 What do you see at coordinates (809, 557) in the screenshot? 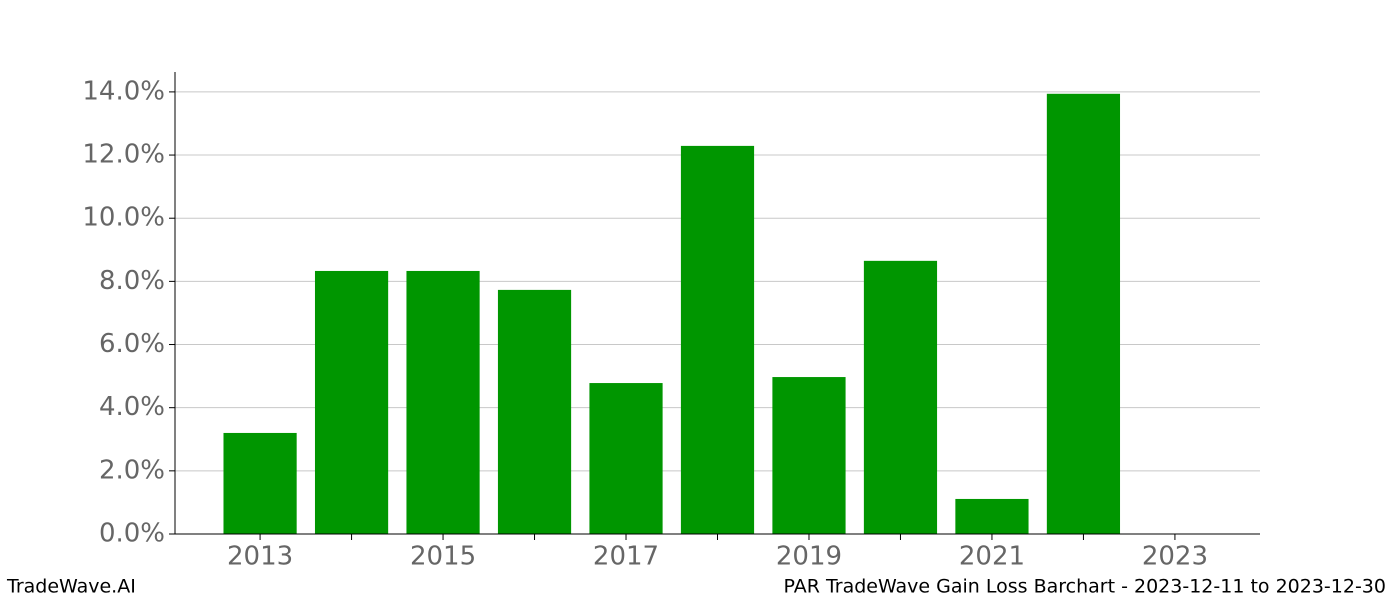
I see `x-tick-label: 2019` at bounding box center [809, 557].